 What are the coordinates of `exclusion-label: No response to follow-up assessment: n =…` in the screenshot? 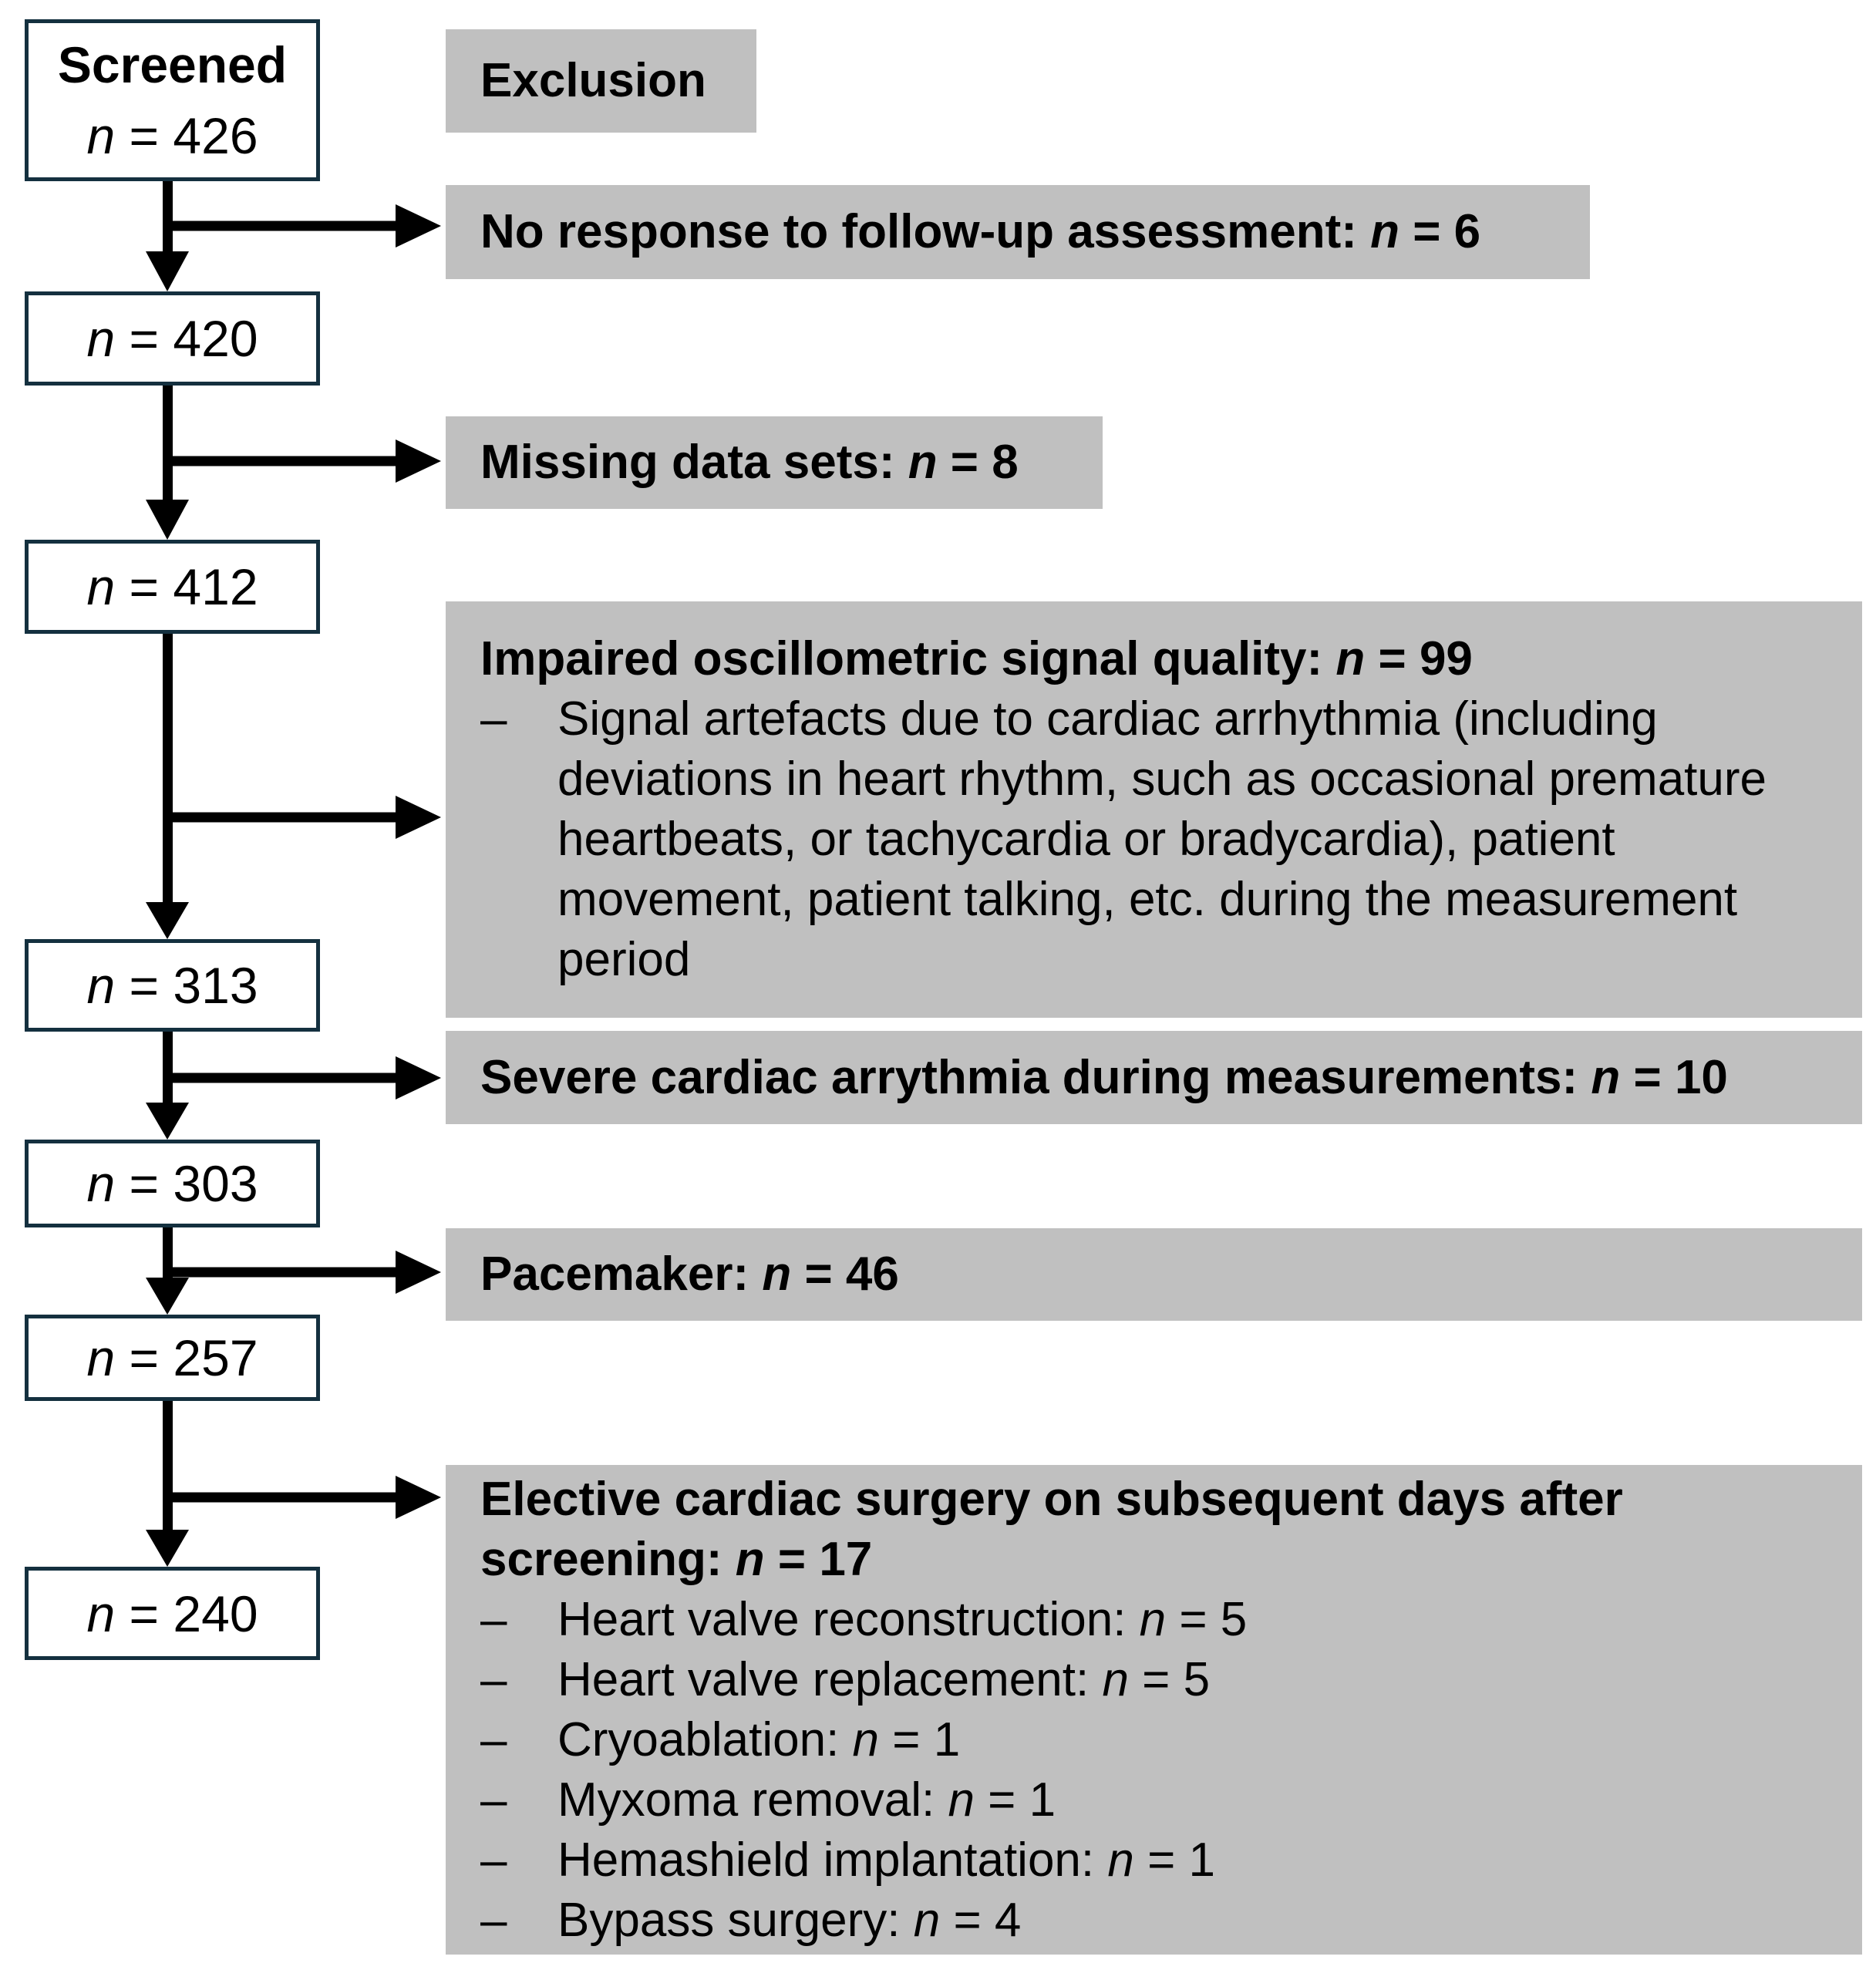 It's located at (980, 231).